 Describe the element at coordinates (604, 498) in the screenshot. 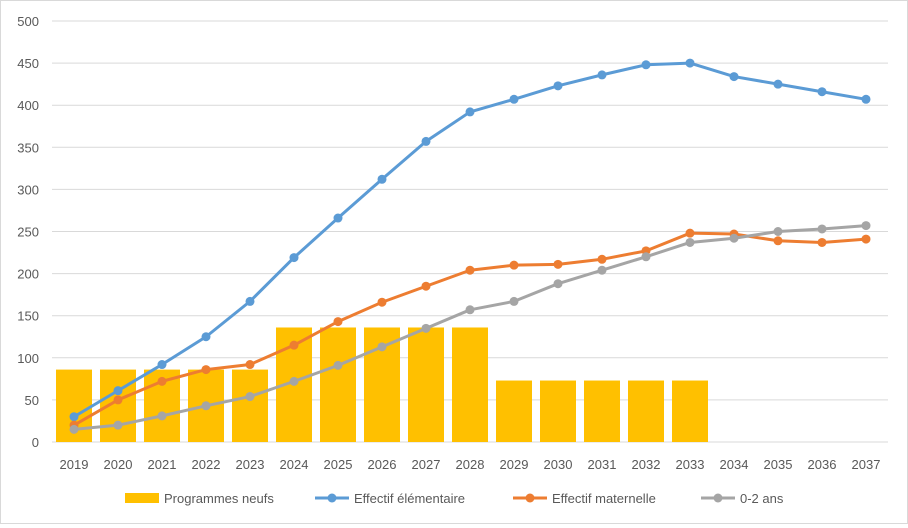

I see `legend-label: Effectif maternelle` at that location.